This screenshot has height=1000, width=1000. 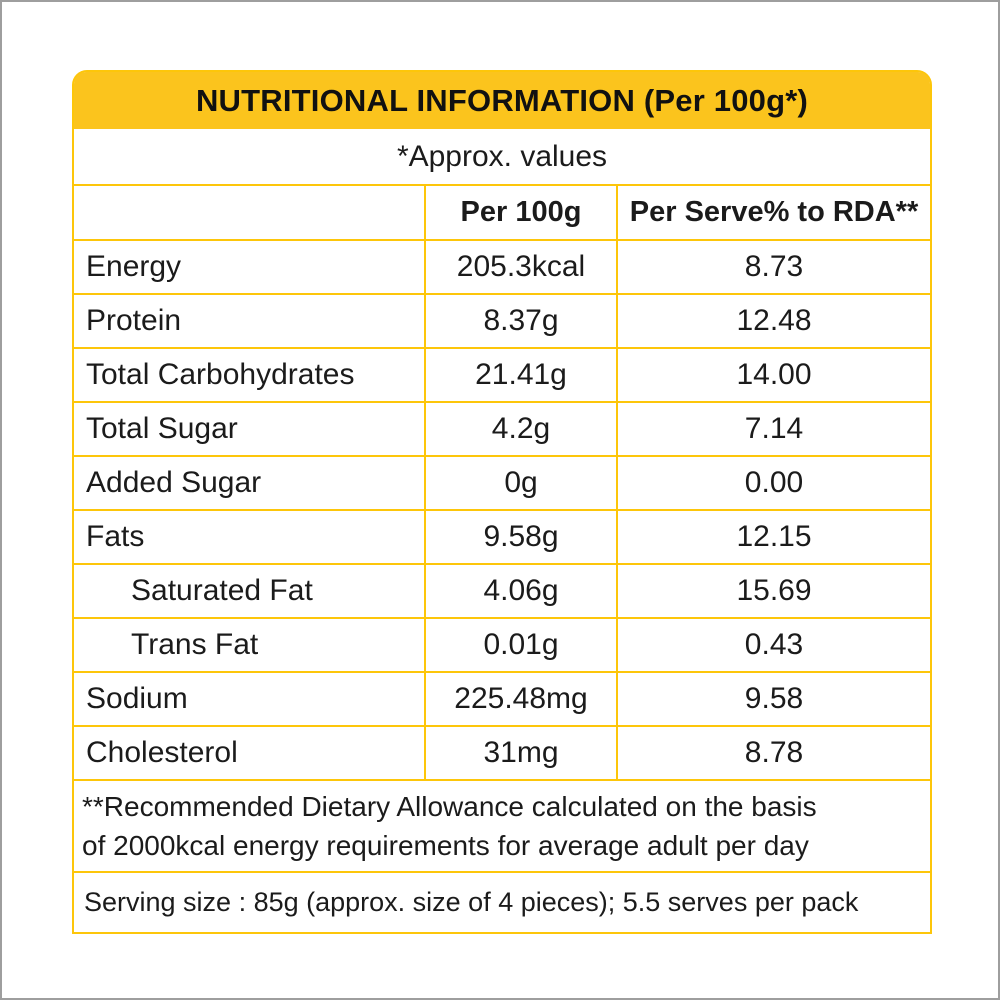 What do you see at coordinates (520, 753) in the screenshot?
I see `per-100g-value: 31mg` at bounding box center [520, 753].